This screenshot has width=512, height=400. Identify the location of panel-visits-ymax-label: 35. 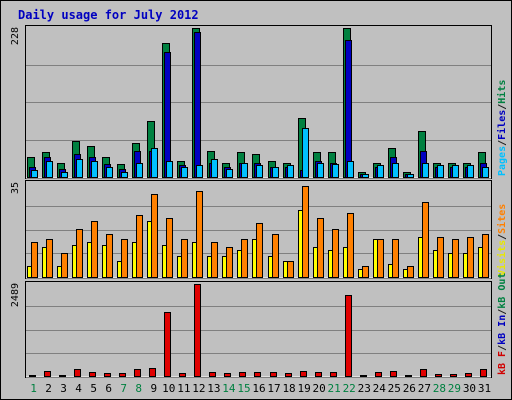
(15, 188).